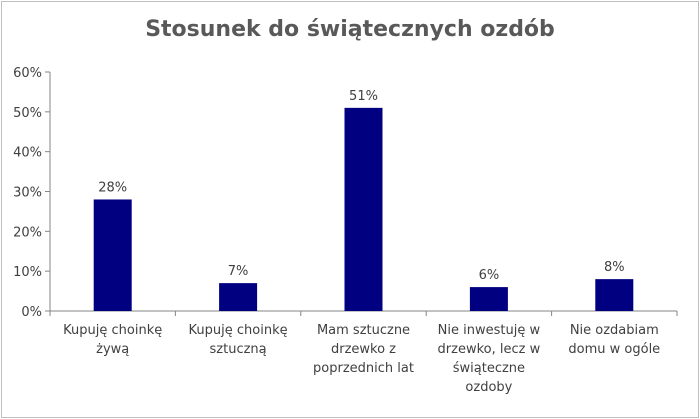 Image resolution: width=700 pixels, height=419 pixels. Describe the element at coordinates (614, 349) in the screenshot. I see `category-label: domu w ogóle` at that location.